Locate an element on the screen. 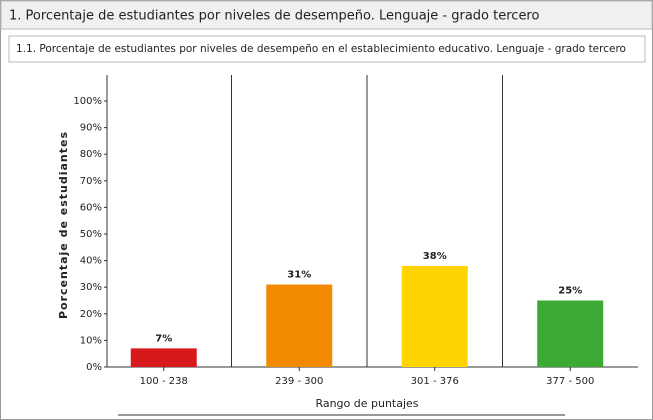 This screenshot has width=653, height=420. y-tick-label: 0% is located at coordinates (94, 367).